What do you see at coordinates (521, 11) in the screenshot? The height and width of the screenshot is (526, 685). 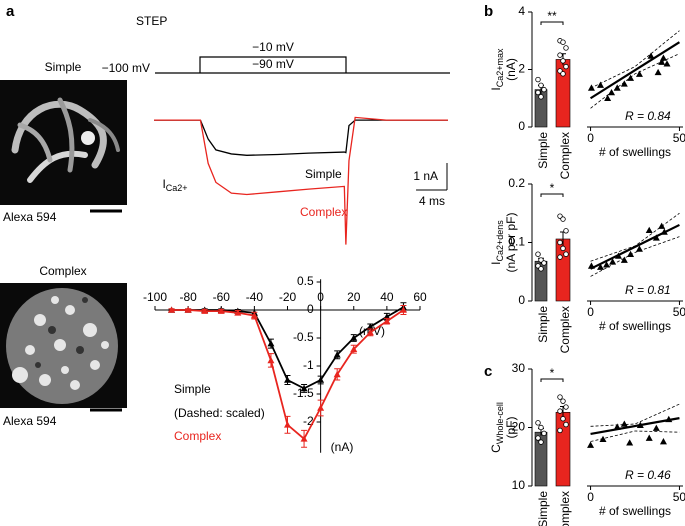 I see `y-tick-label: 4` at bounding box center [521, 11].